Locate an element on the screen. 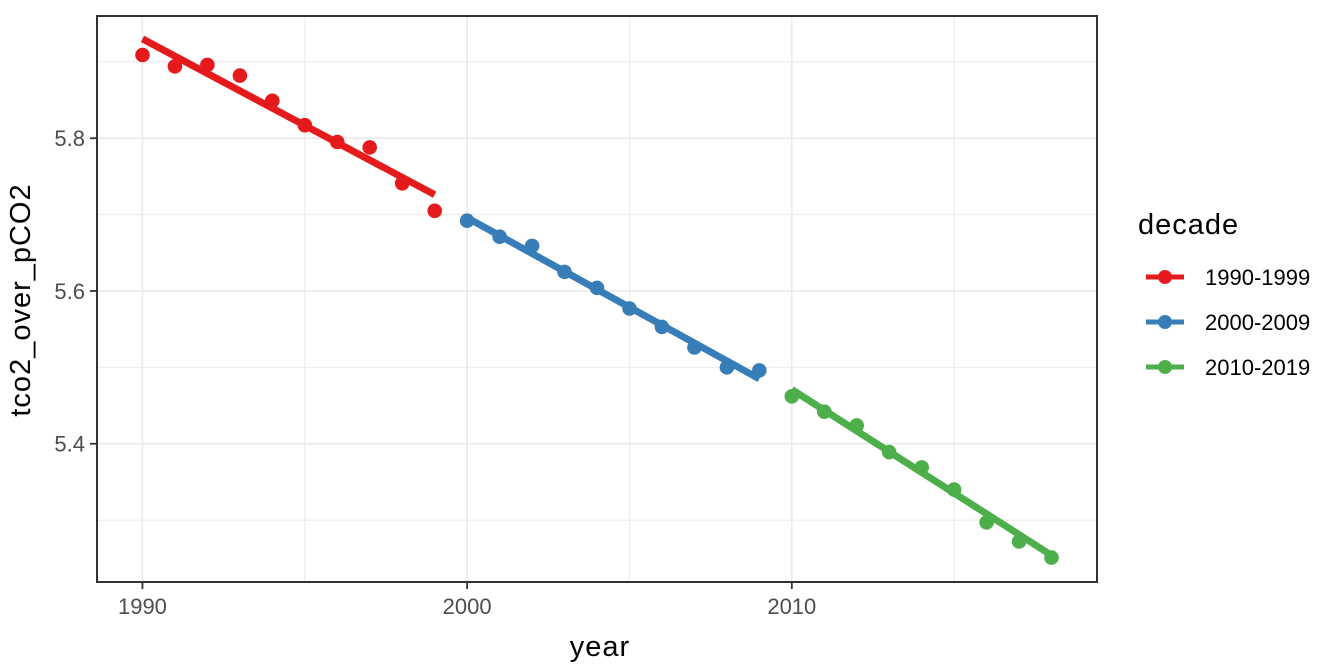 The width and height of the screenshot is (1344, 672). legend-entry: 2010-2019 is located at coordinates (1228, 367).